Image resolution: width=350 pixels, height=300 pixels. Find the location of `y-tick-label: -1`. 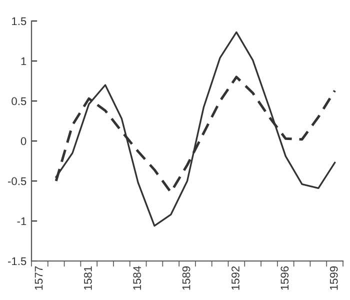

y-tick-label: -1 is located at coordinates (21, 221).